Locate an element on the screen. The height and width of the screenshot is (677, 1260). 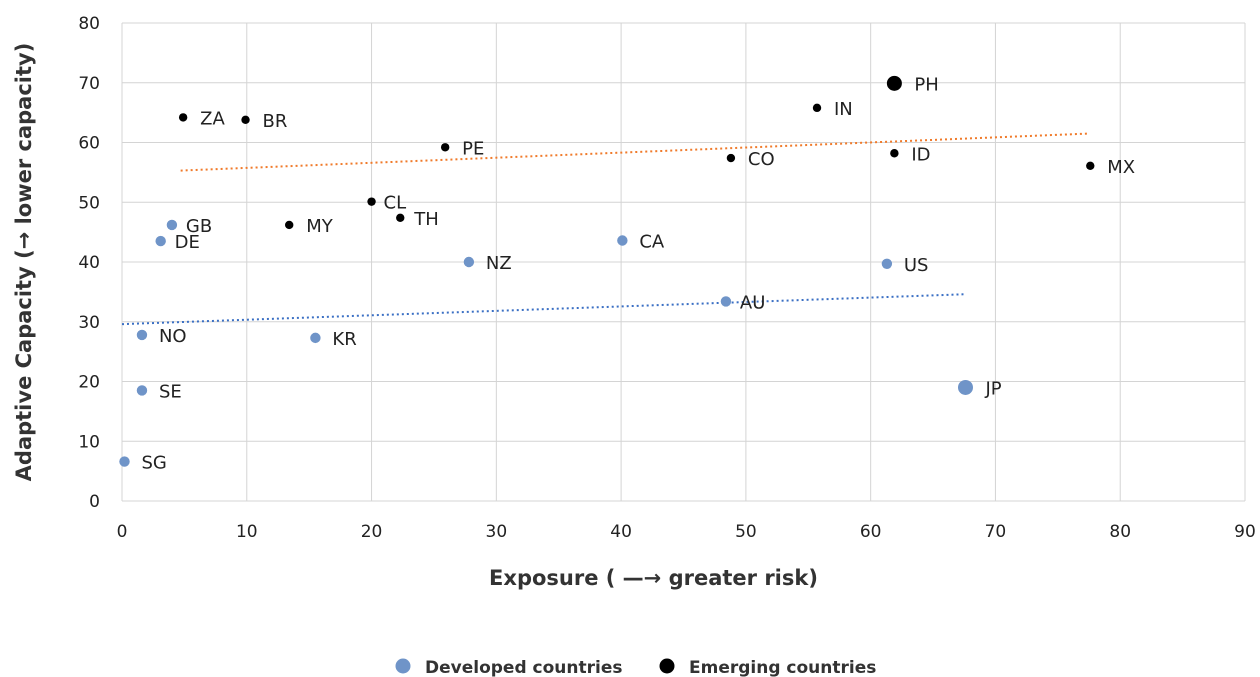
x-tick-label: 40 is located at coordinates (621, 532).